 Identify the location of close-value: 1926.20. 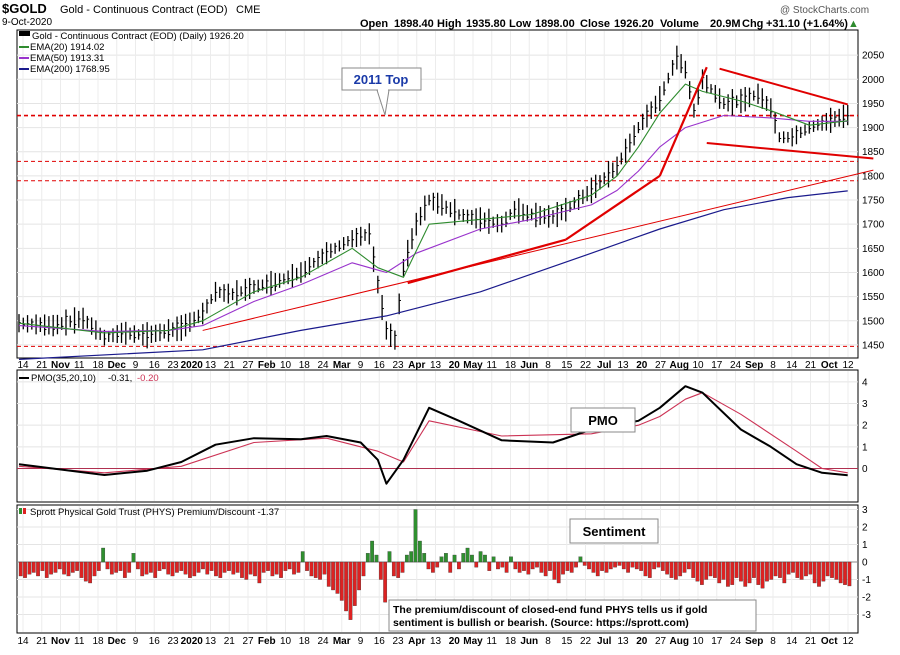
(634, 24).